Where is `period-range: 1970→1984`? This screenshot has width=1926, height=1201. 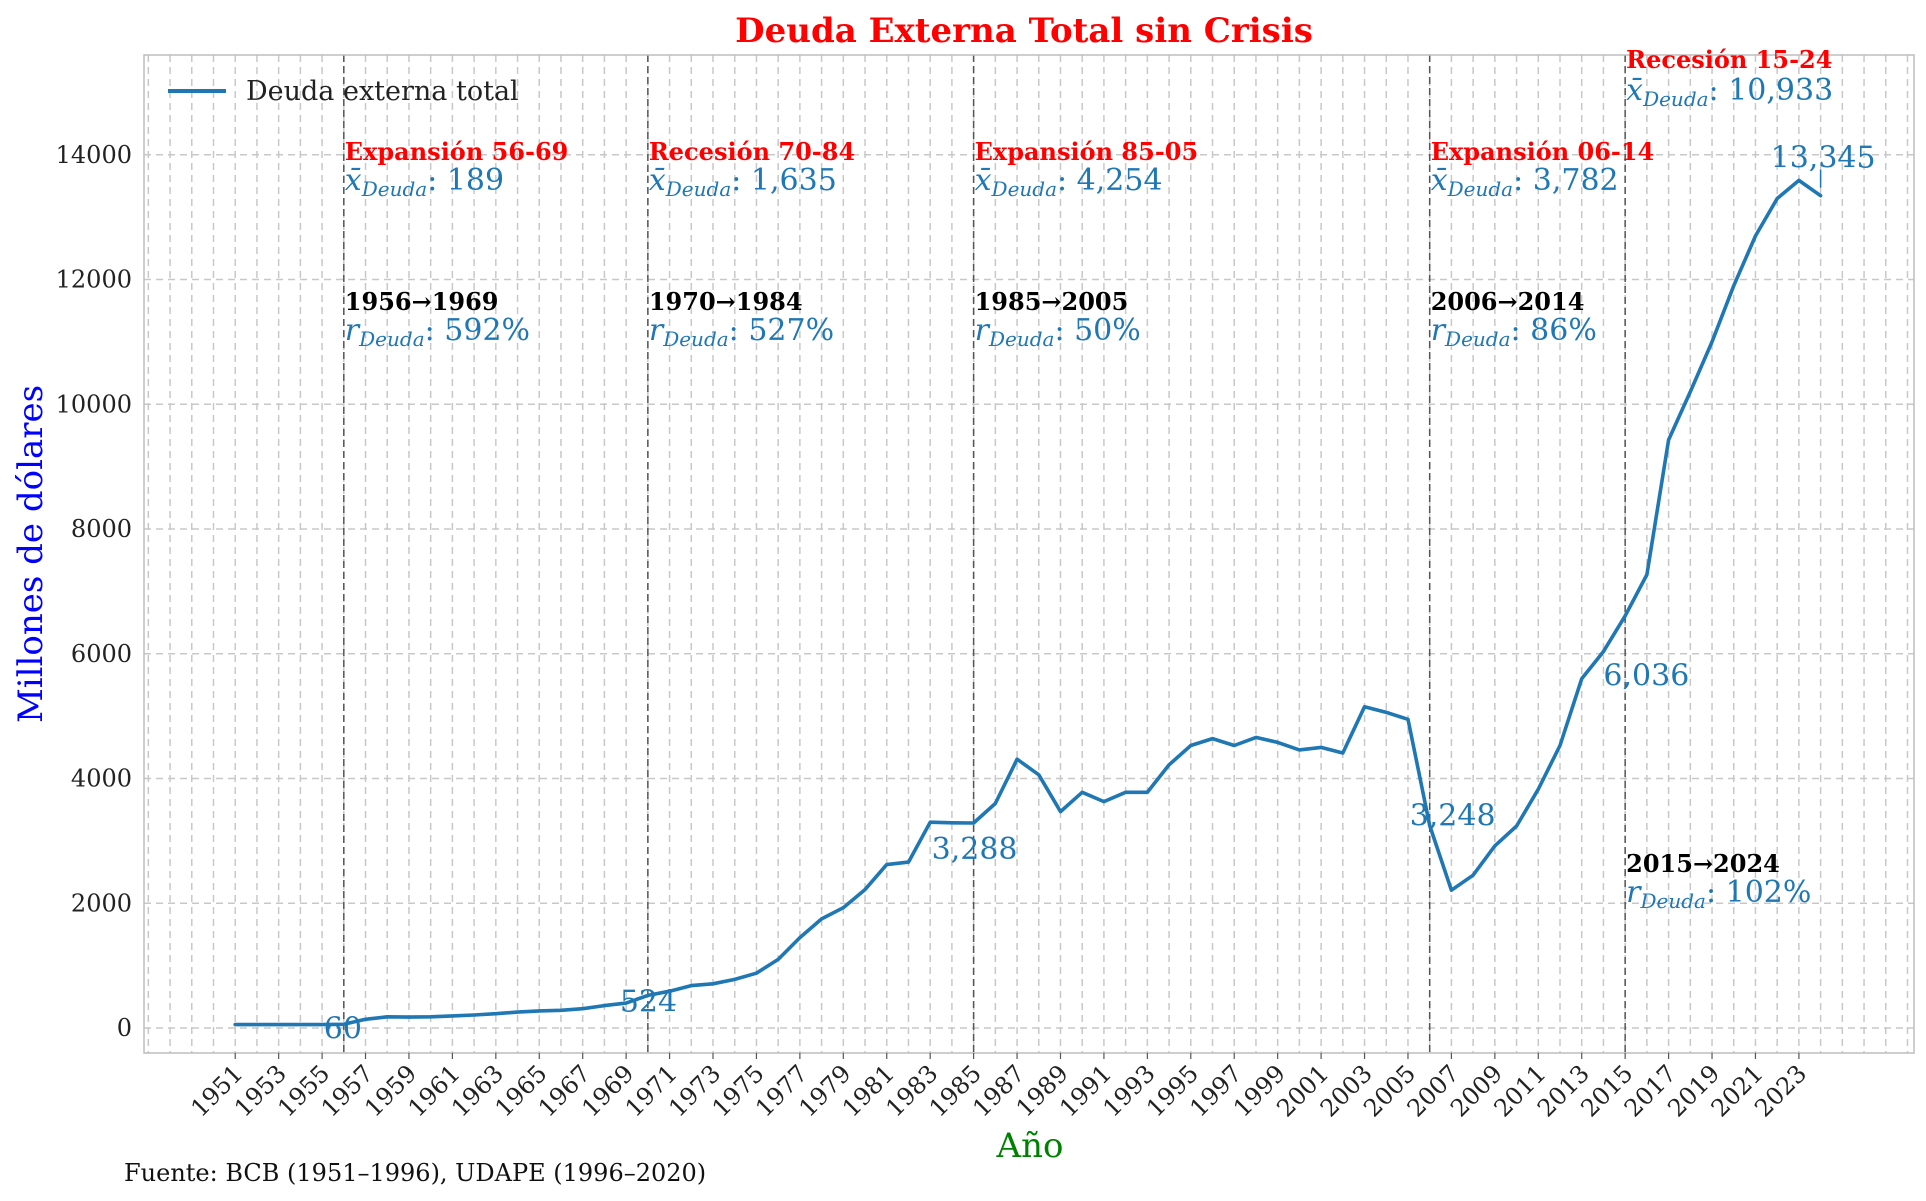
period-range: 1970→1984 is located at coordinates (726, 301).